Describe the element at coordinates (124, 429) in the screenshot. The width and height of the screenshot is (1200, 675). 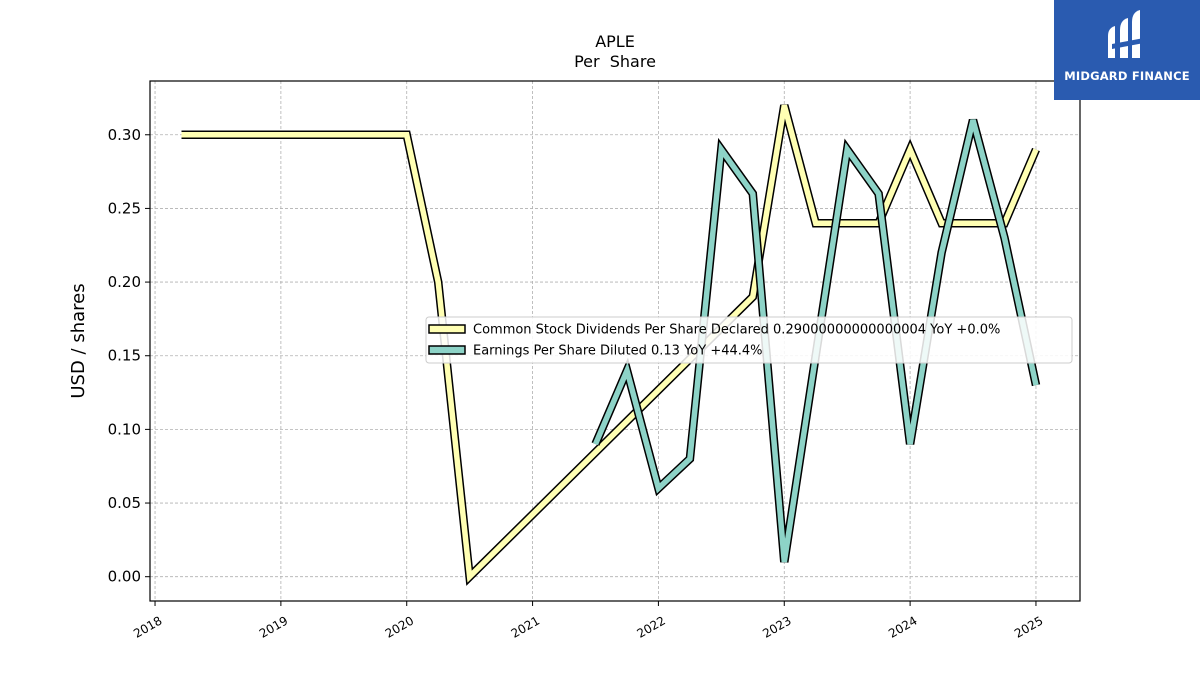
I see `y-tick-label: 0.10` at that location.